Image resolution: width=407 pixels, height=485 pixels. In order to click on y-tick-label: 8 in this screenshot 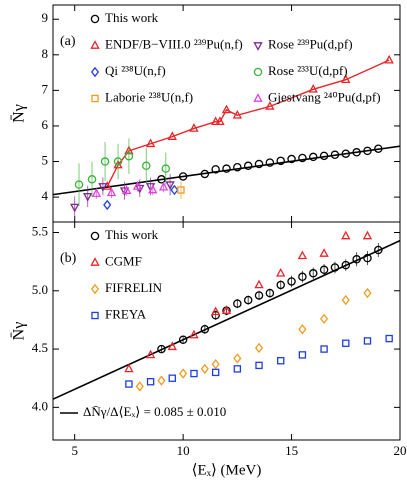, I will do `click(45, 53)`.